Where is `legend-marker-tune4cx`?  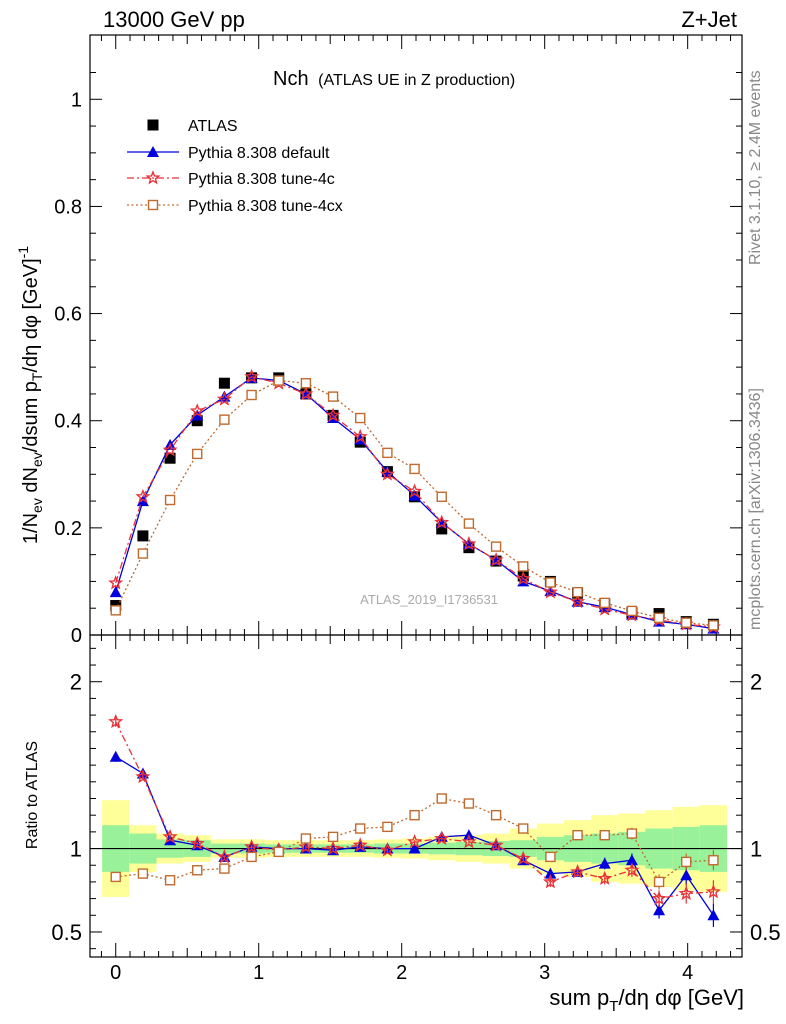
legend-marker-tune4cx is located at coordinates (153, 205).